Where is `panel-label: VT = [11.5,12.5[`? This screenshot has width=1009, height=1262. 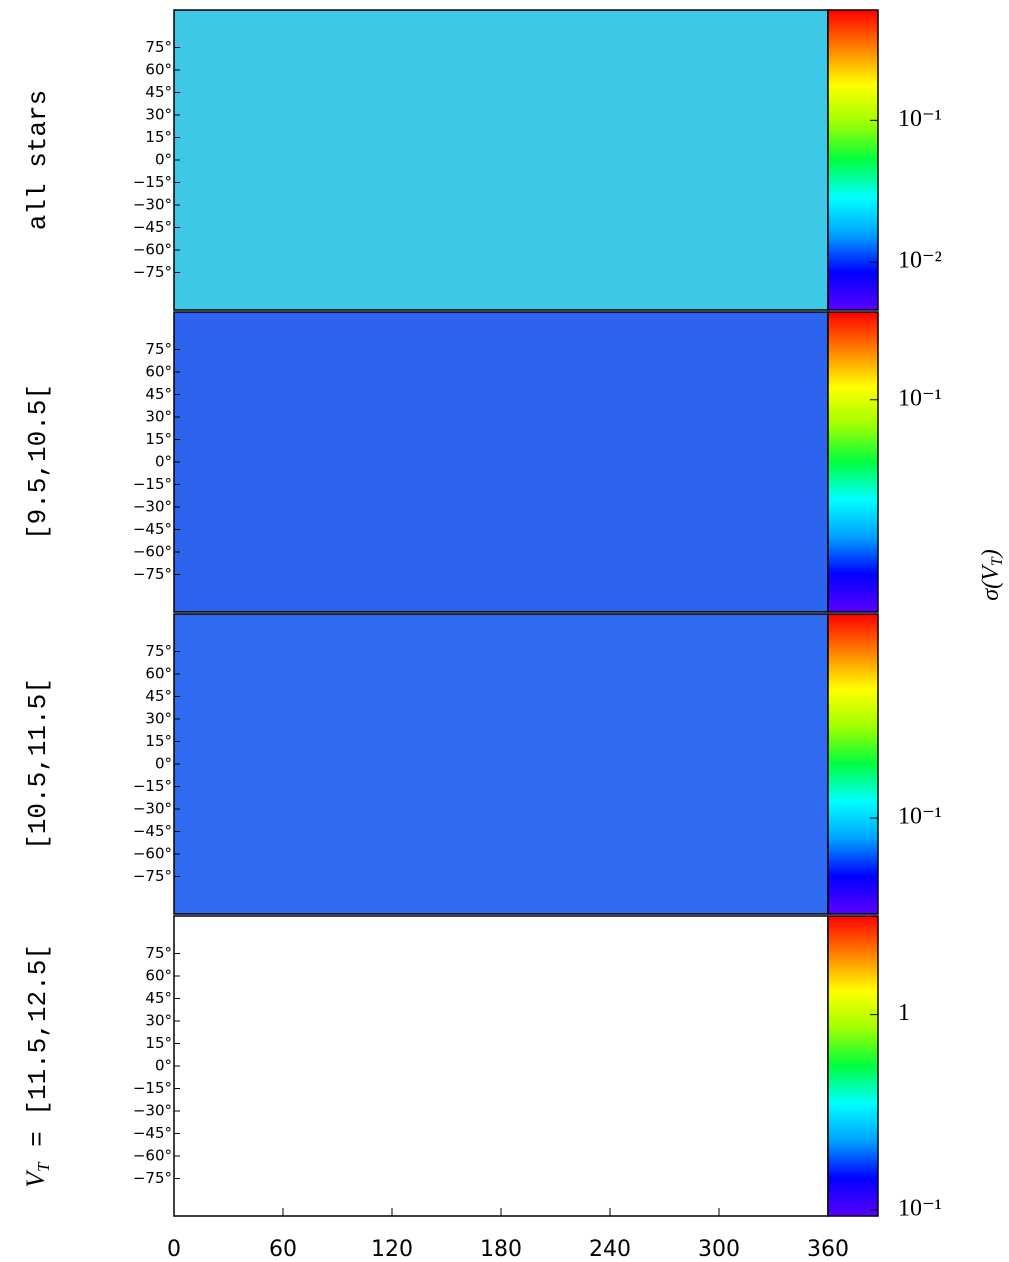 panel-label: VT = [11.5,12.5[ is located at coordinates (37, 1066).